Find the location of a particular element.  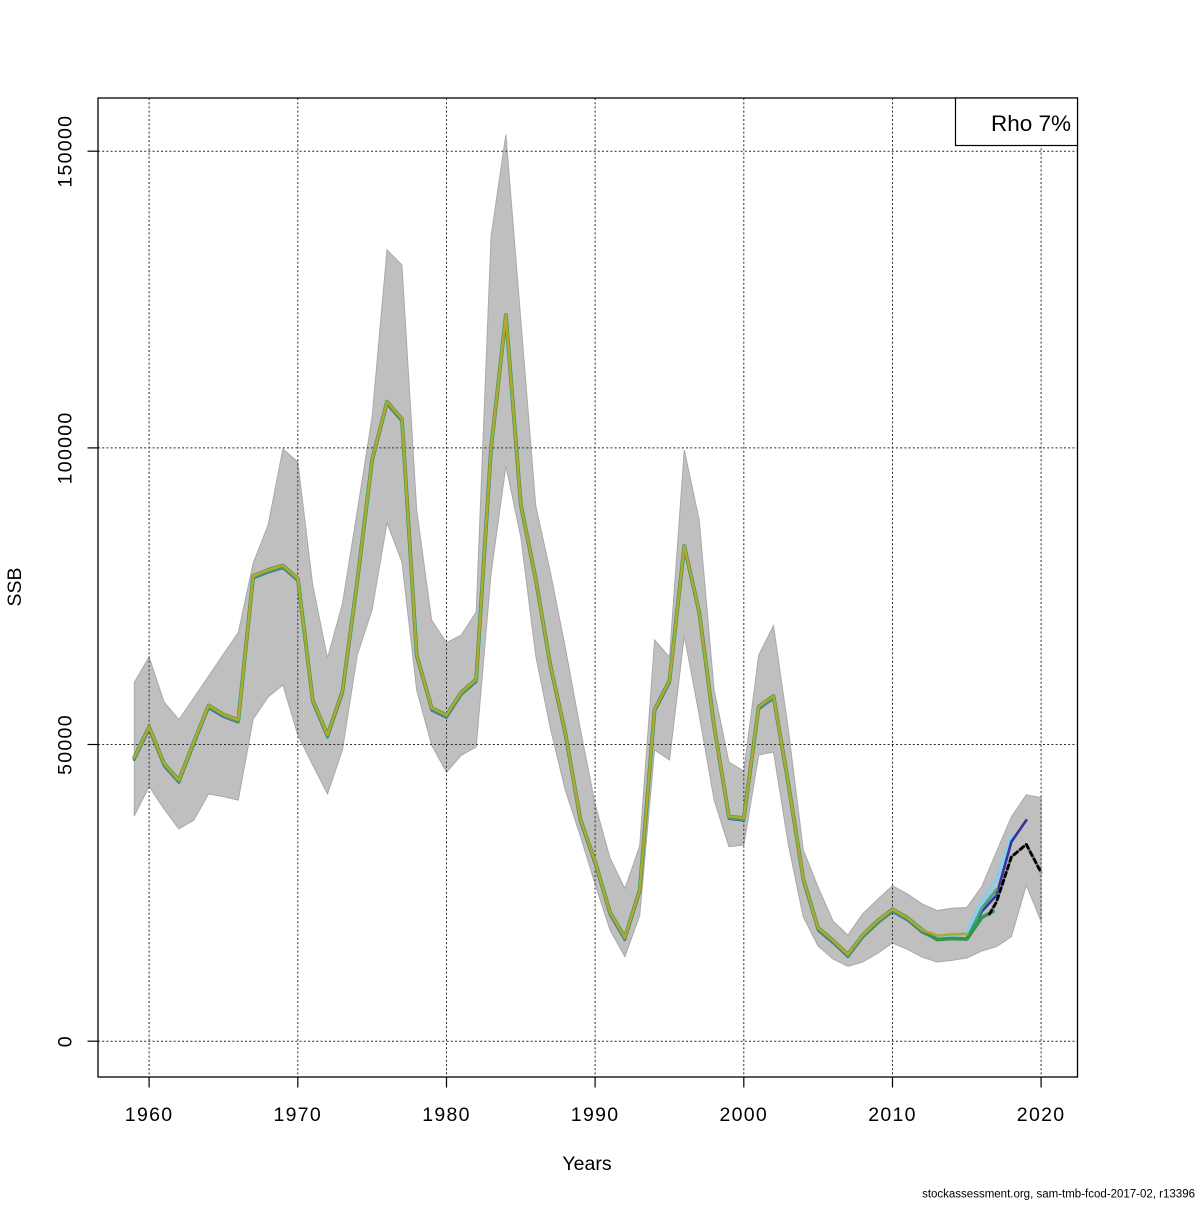

svg-text: SSB is located at coordinates (15, 586).